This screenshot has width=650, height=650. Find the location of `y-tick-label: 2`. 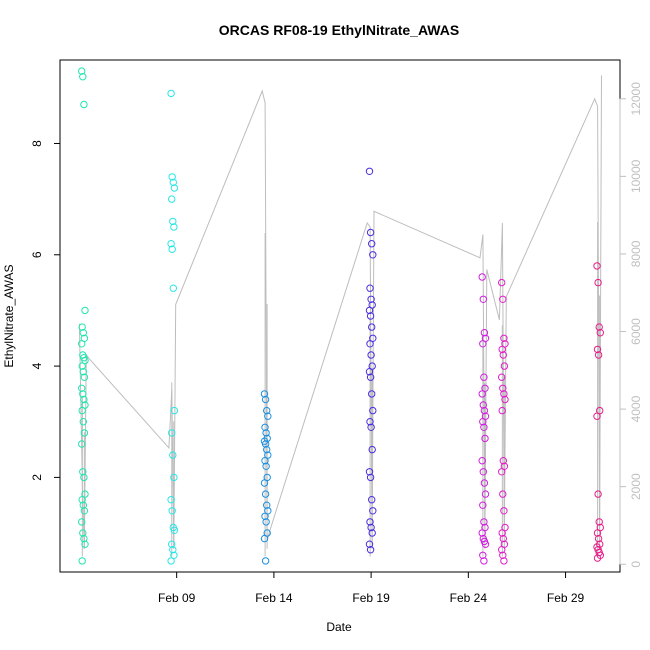

y-tick-label: 2 is located at coordinates (37, 477).